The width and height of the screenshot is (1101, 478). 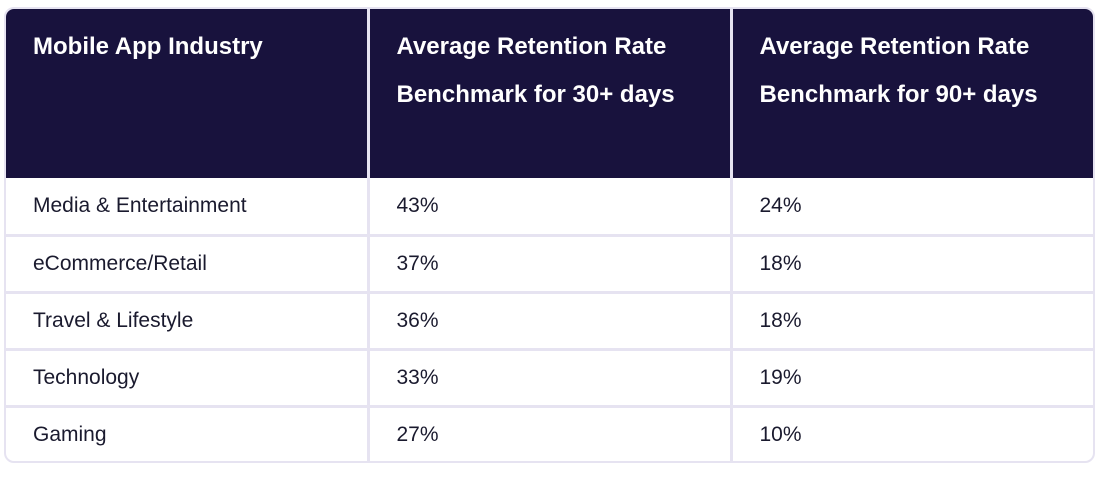 I want to click on retention-90-cell: 10%, so click(x=912, y=432).